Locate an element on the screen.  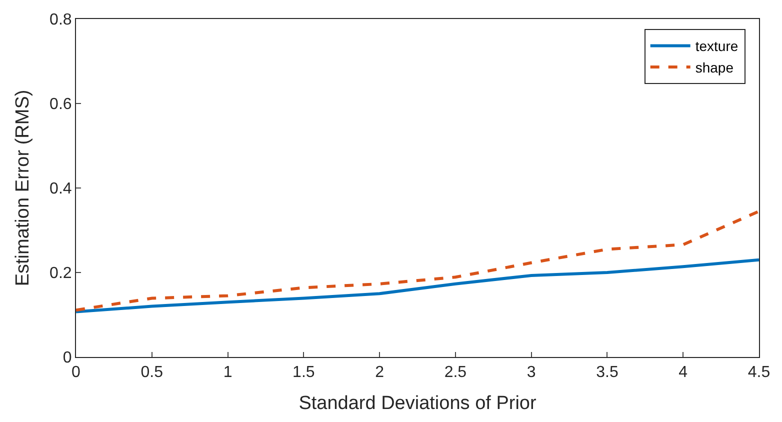
x-tick-label: 1 is located at coordinates (227, 373).